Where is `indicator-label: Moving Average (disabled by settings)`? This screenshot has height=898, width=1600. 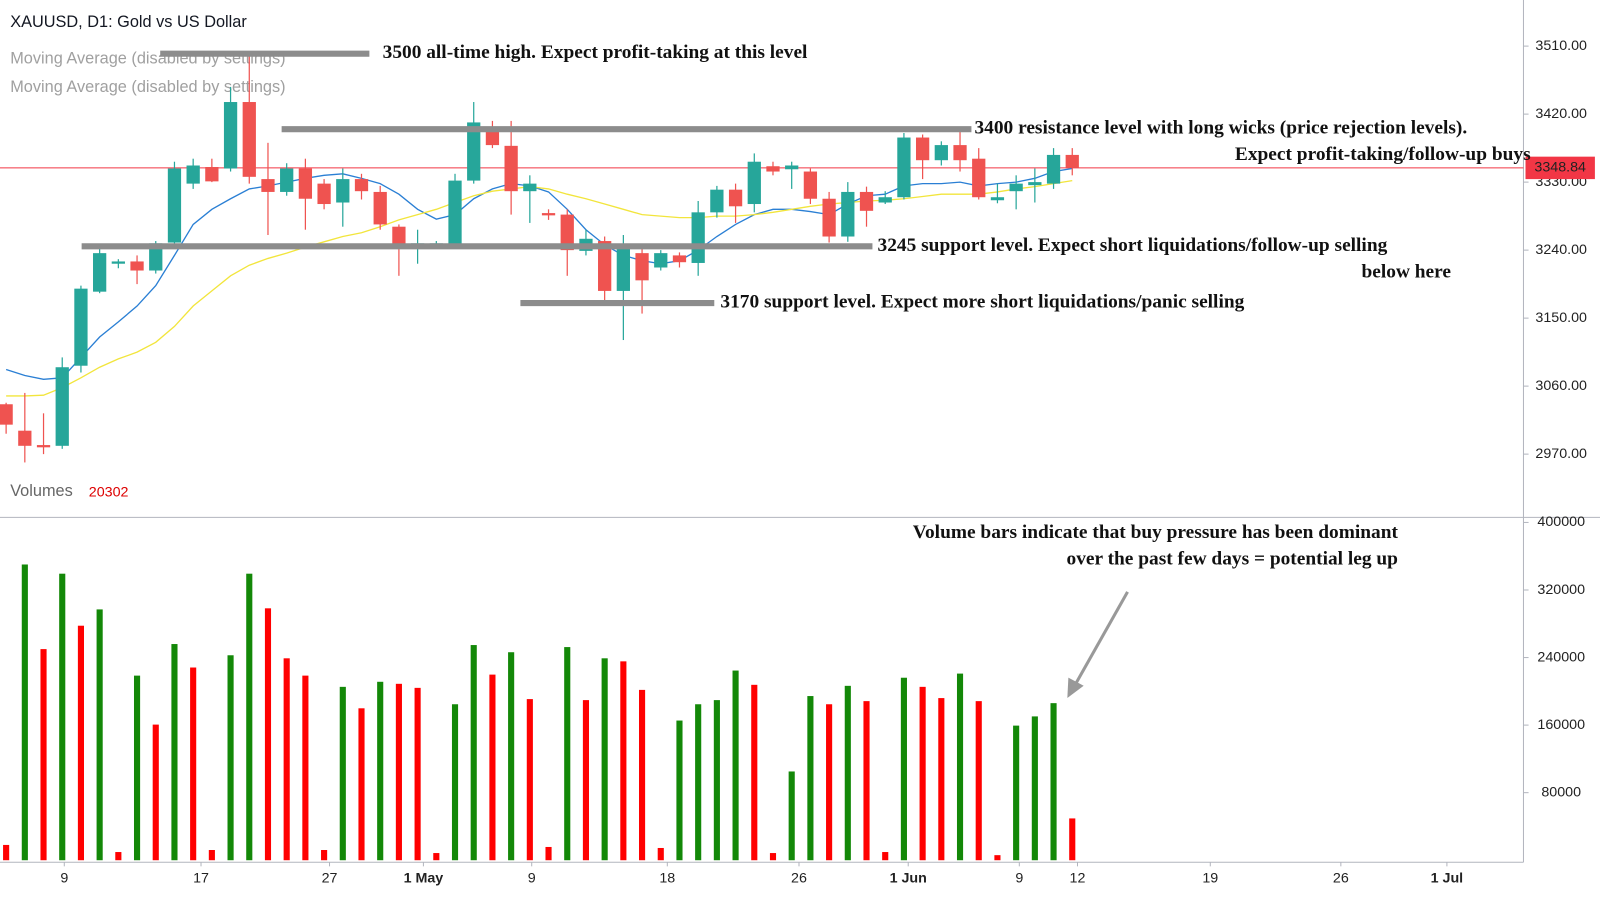
indicator-label: Moving Average (disabled by settings) is located at coordinates (147, 87).